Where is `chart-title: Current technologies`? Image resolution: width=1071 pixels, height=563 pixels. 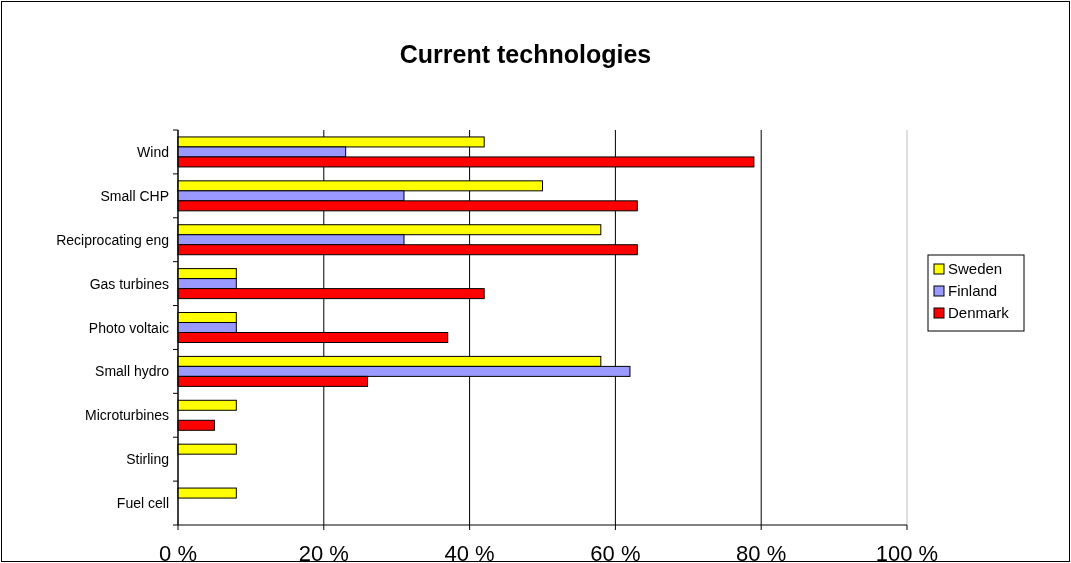 chart-title: Current technologies is located at coordinates (525, 54).